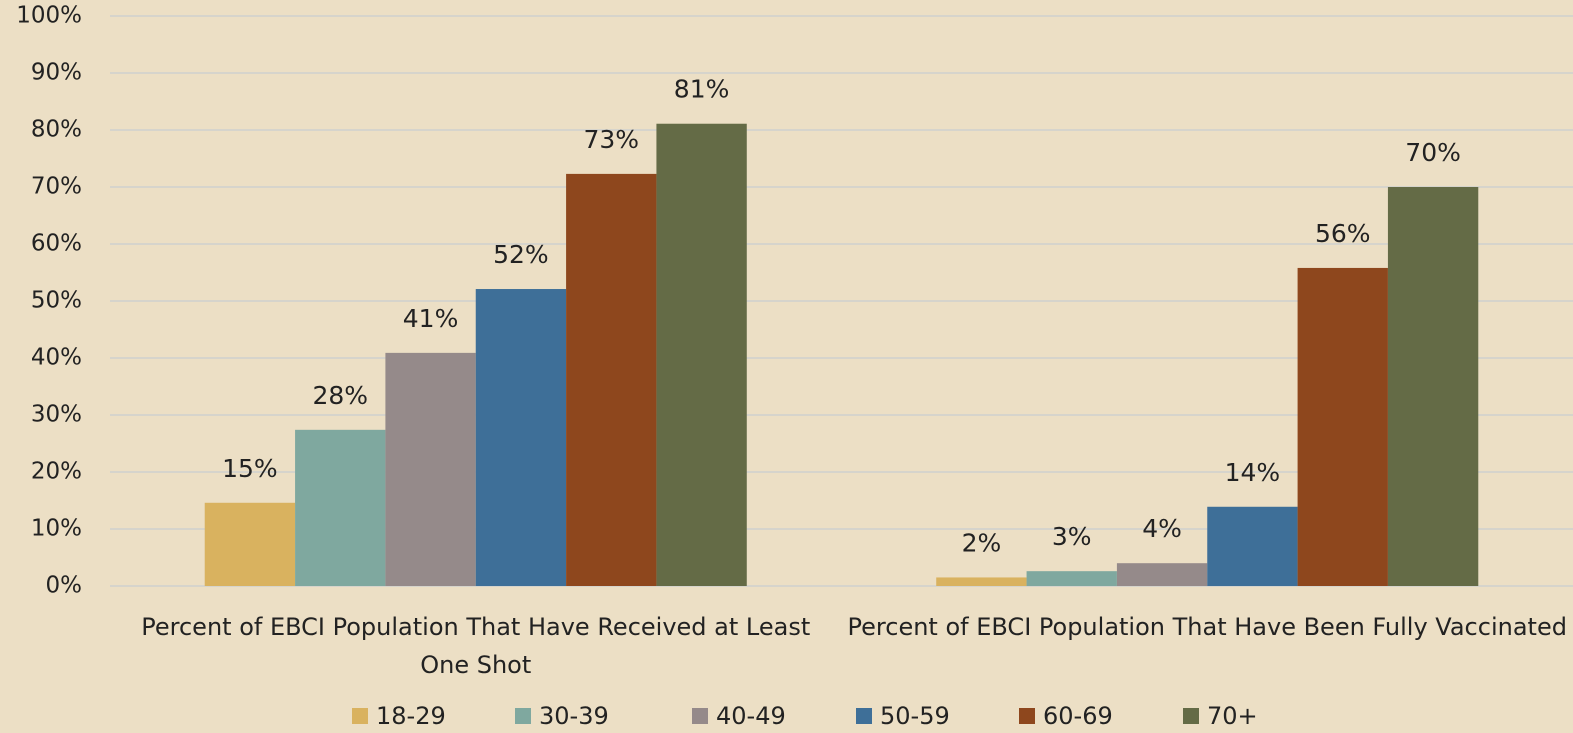  Describe the element at coordinates (702, 89) in the screenshot. I see `data-label: 81%` at that location.